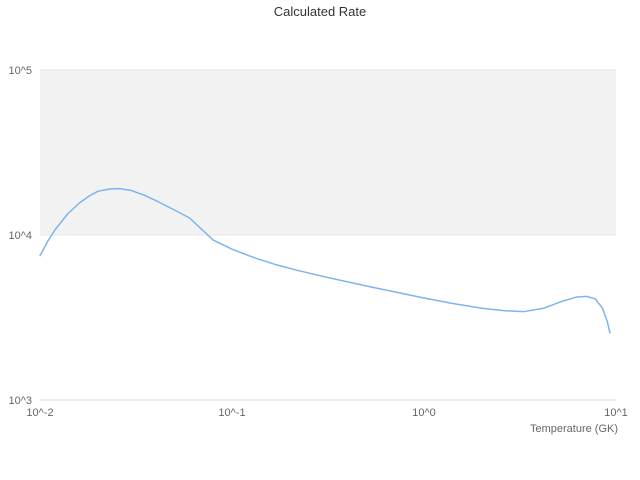 This screenshot has height=480, width=640. Describe the element at coordinates (20, 71) in the screenshot. I see `y-tick-label: 10^5` at that location.